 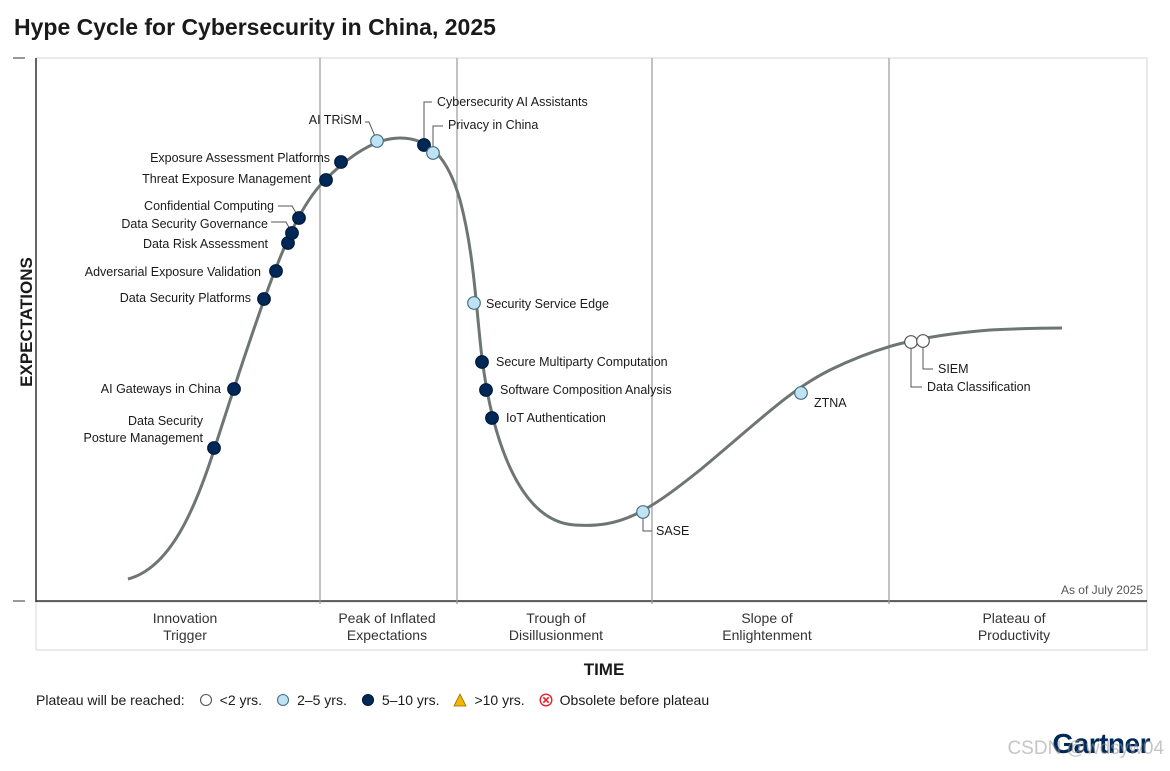 I want to click on y-axis-title: EXPECTATIONS, so click(x=26, y=322).